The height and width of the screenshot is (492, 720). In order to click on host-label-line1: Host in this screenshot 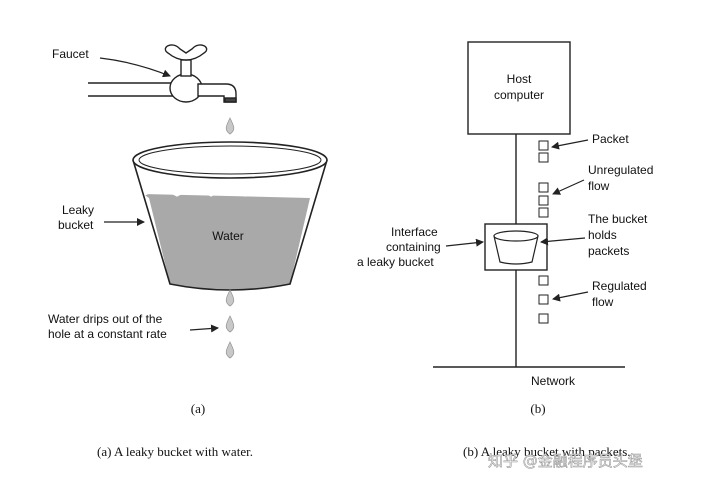, I will do `click(519, 79)`.